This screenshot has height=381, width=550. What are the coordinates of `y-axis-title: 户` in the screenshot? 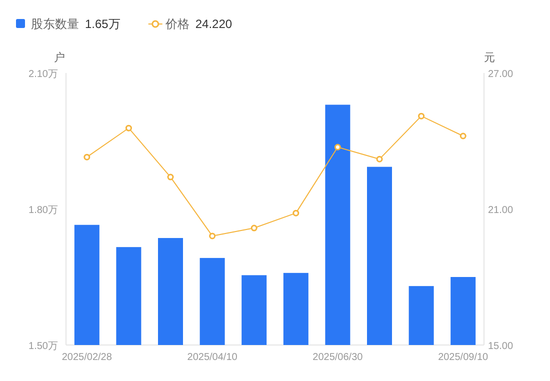 It's located at (59, 57).